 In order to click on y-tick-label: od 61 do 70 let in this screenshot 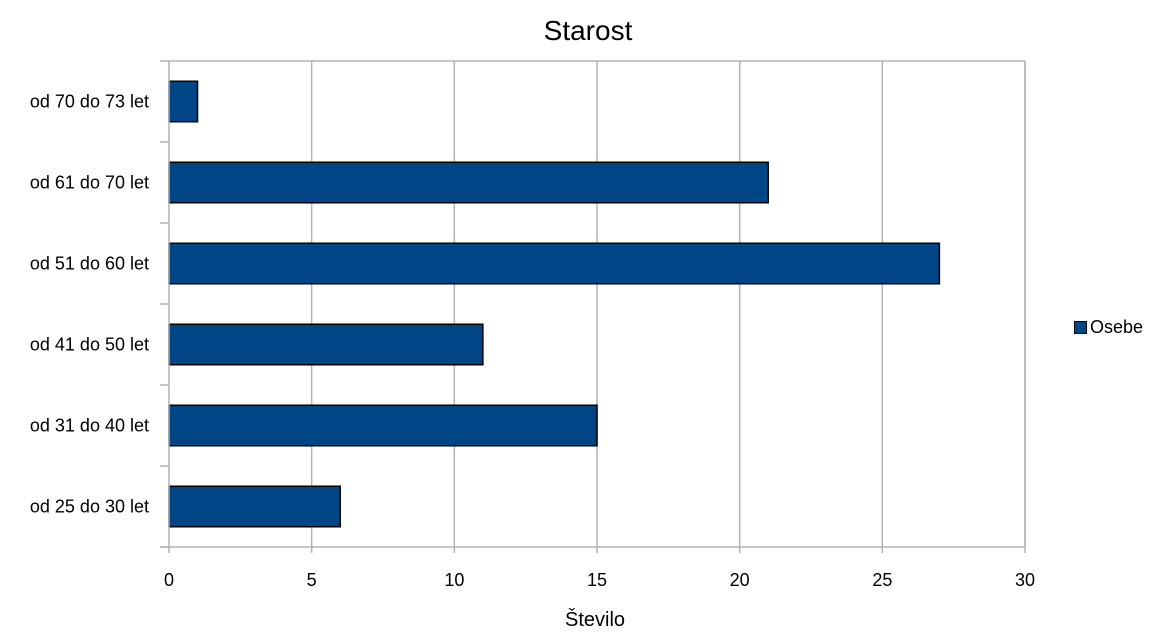, I will do `click(89, 183)`.